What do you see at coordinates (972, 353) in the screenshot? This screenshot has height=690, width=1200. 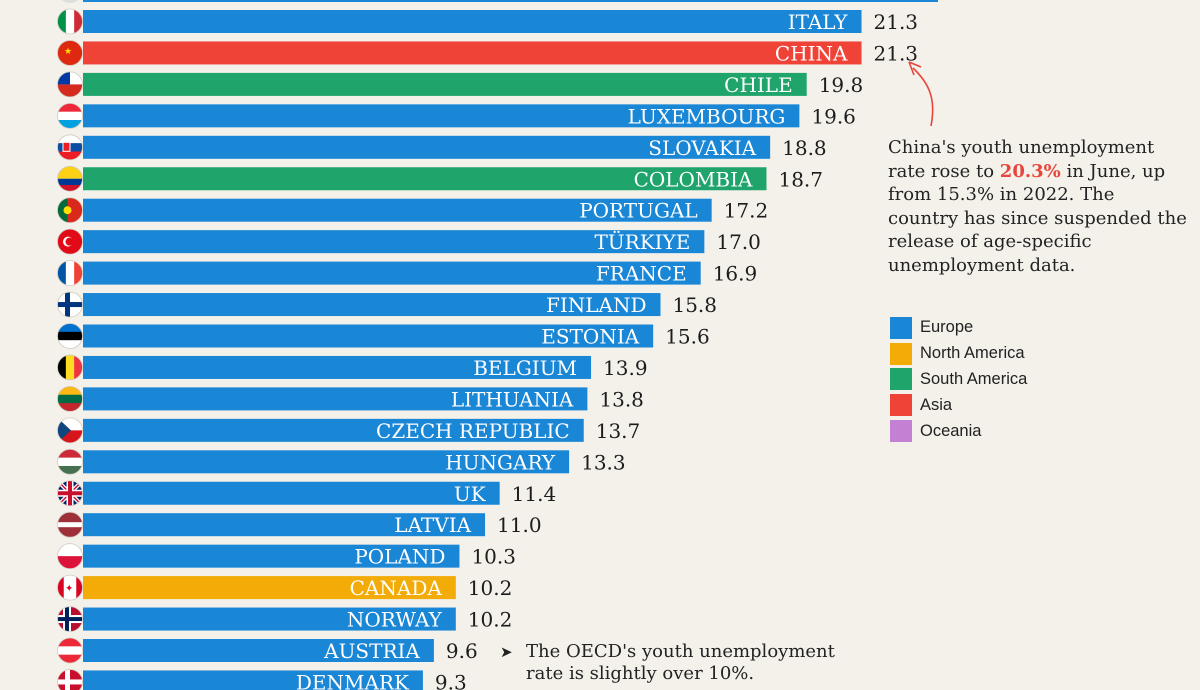 I see `legend-label: North America` at bounding box center [972, 353].